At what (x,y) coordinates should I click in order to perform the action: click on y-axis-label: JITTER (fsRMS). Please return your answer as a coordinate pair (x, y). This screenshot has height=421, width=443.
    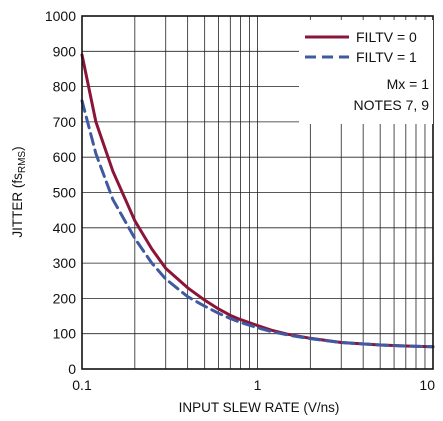
    Looking at the image, I should click on (19, 191).